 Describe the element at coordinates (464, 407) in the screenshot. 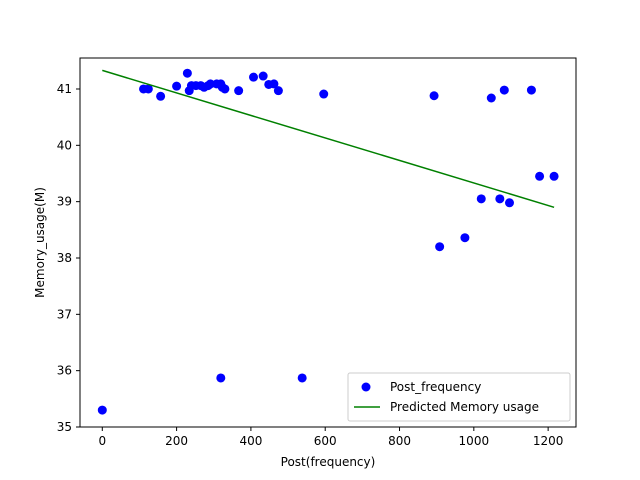

I see `legend-label-line: Predicted Memory usage` at that location.